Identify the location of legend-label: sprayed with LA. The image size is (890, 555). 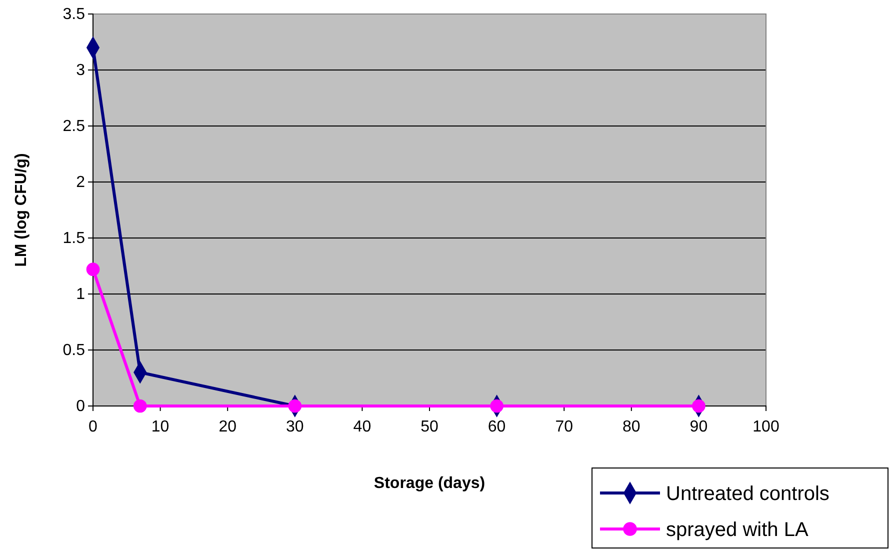
(737, 530).